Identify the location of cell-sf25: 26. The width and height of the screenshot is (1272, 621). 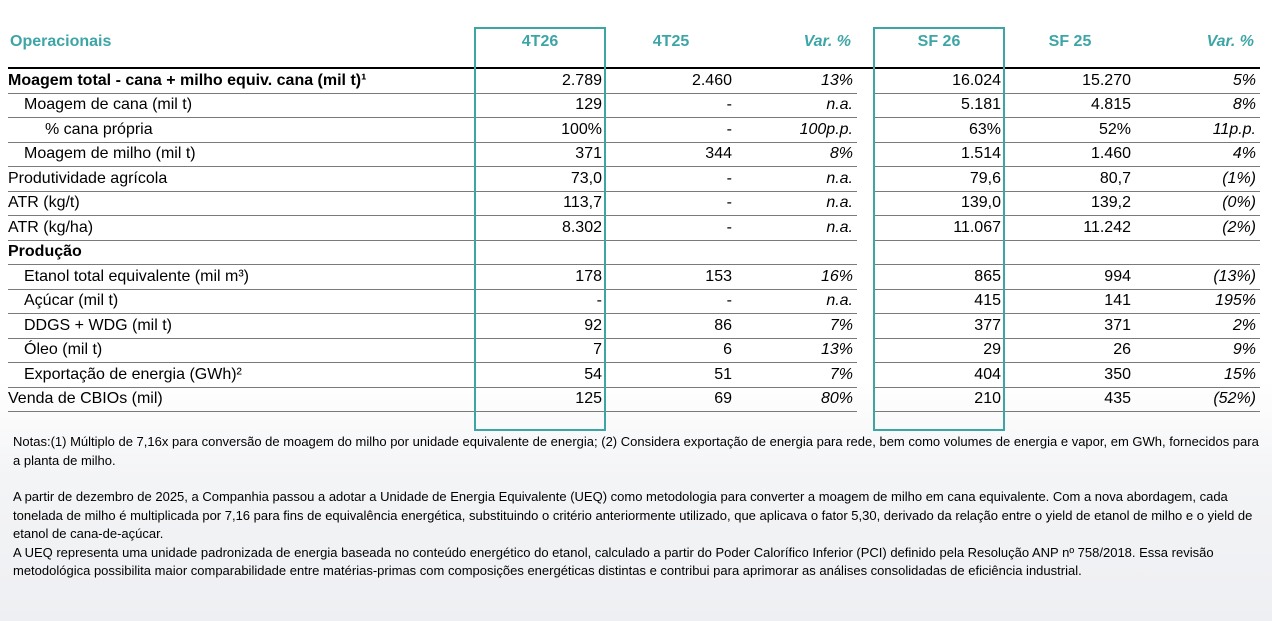
(1070, 350).